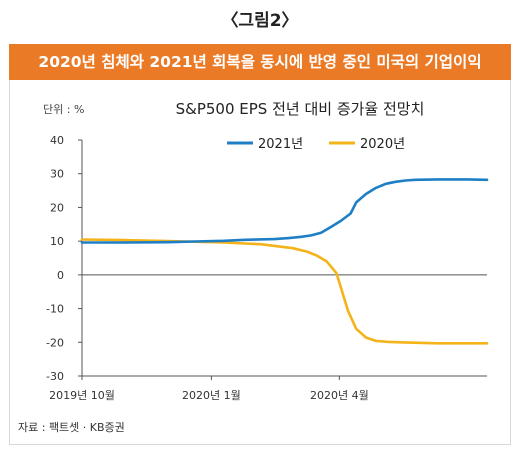 The width and height of the screenshot is (520, 453). What do you see at coordinates (57, 241) in the screenshot?
I see `y-tick-label: 10` at bounding box center [57, 241].